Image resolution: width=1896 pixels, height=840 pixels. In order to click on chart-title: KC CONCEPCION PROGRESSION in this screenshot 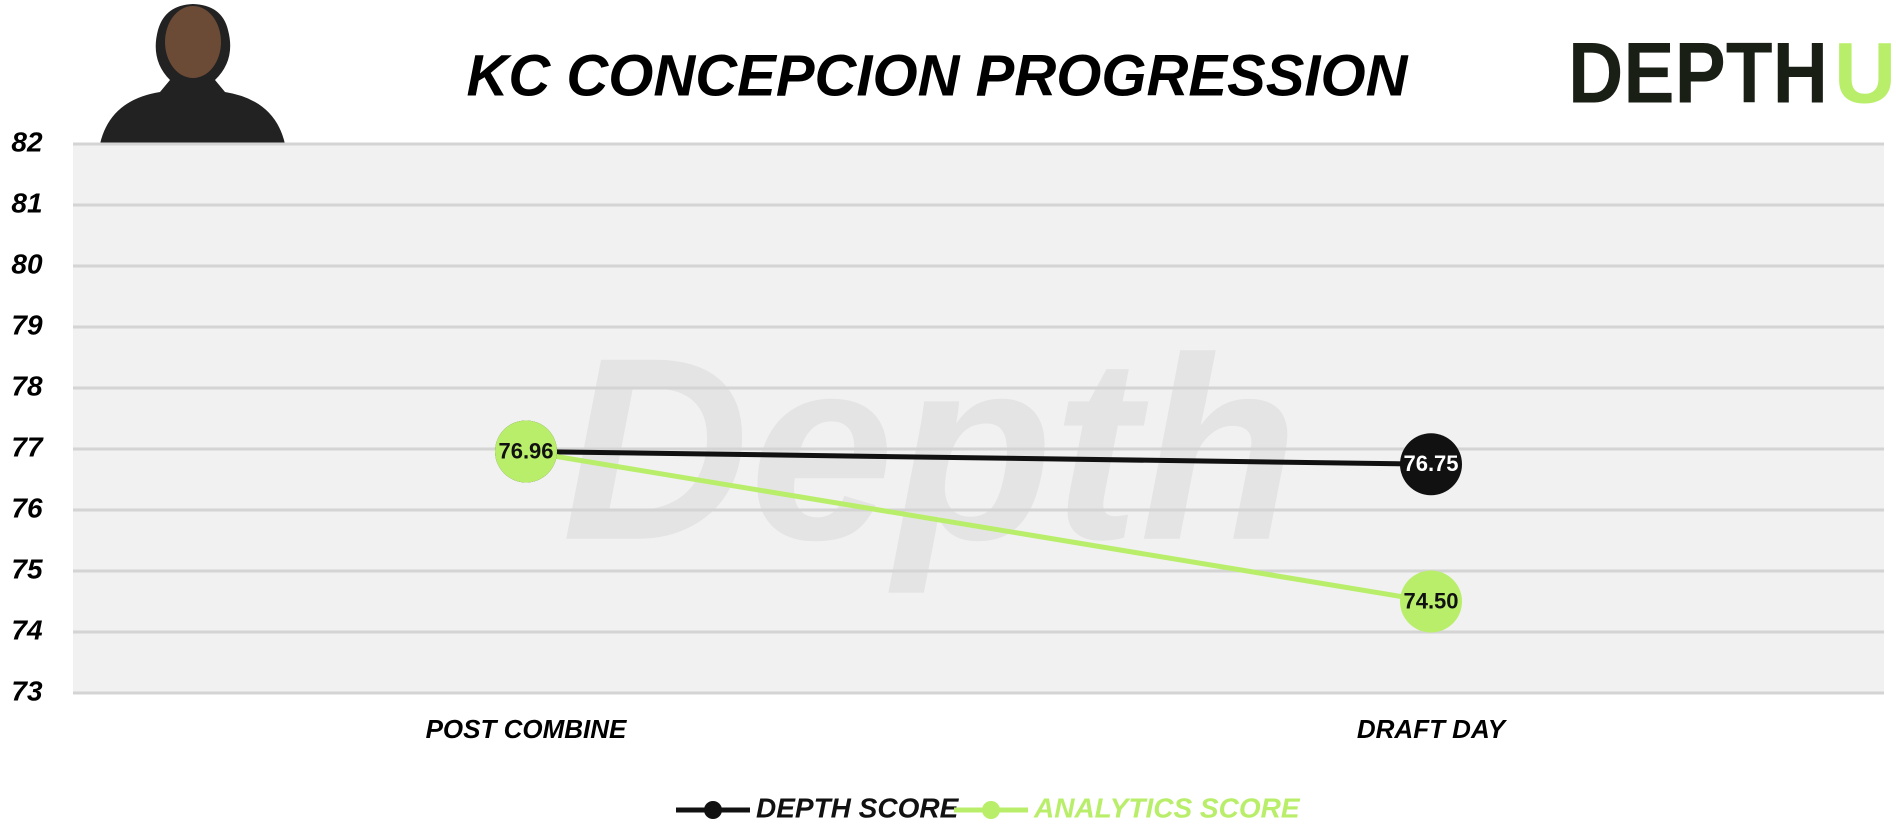, I will do `click(938, 75)`.